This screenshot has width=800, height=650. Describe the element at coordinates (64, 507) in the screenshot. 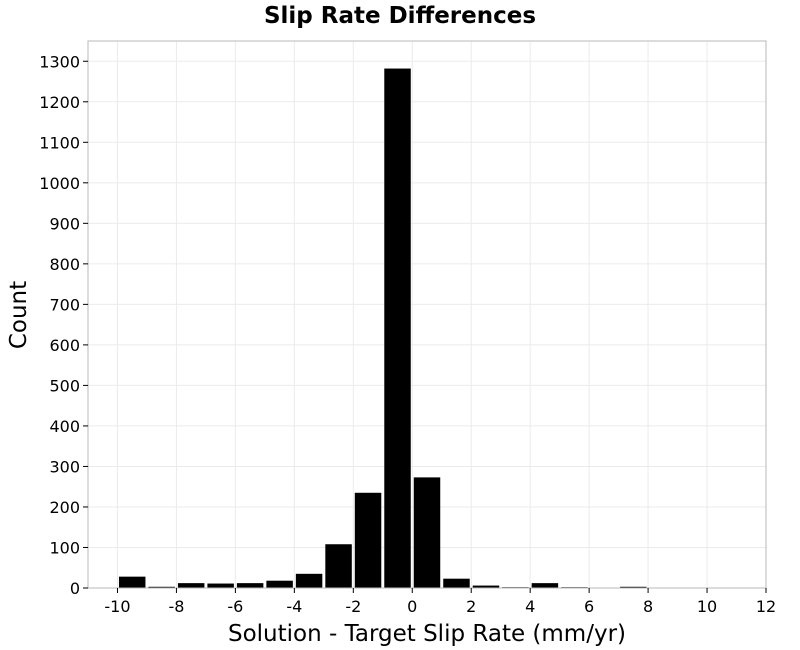

I see `y-tick-label: 200` at that location.